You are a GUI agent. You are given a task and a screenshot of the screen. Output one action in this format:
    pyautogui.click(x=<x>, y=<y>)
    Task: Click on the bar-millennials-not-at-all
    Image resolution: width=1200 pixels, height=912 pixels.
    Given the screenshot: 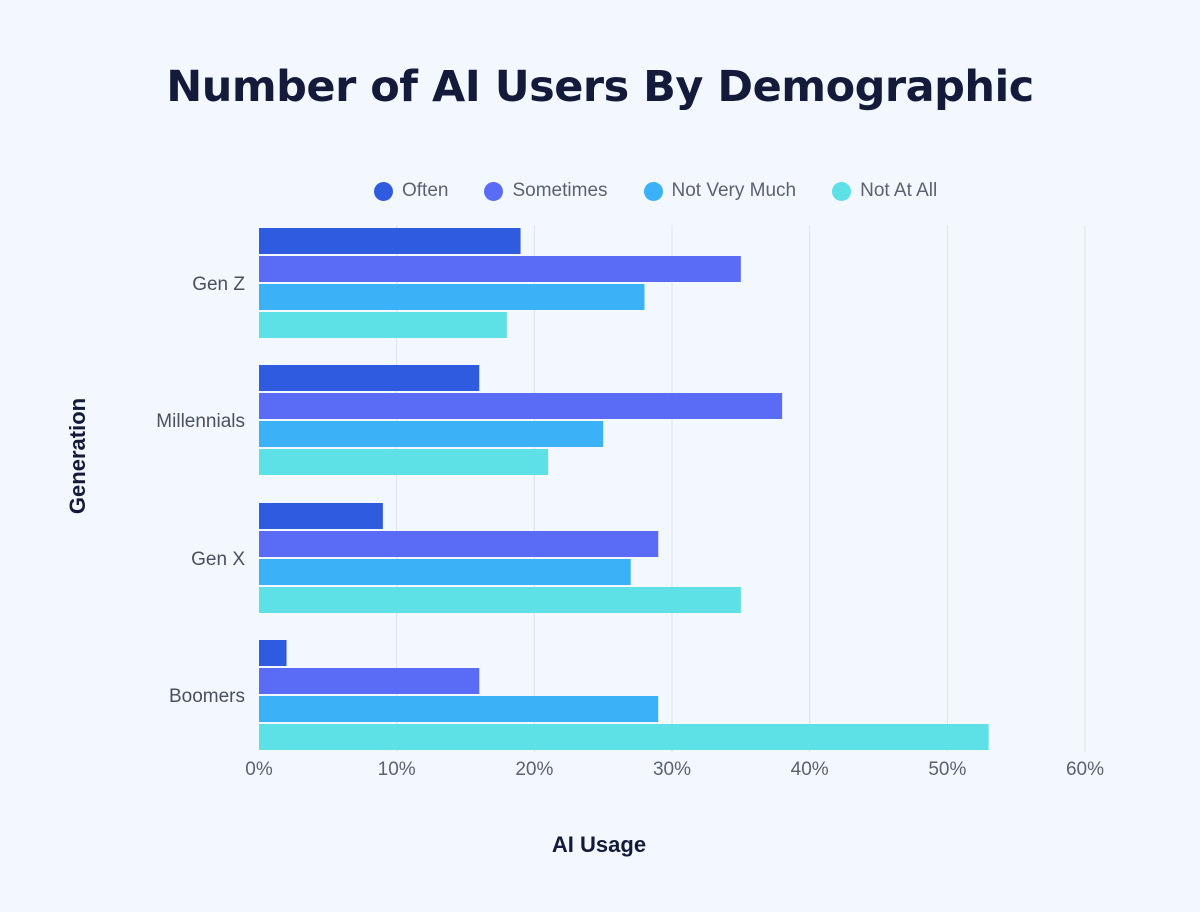 What is the action you would take?
    pyautogui.click(x=404, y=462)
    